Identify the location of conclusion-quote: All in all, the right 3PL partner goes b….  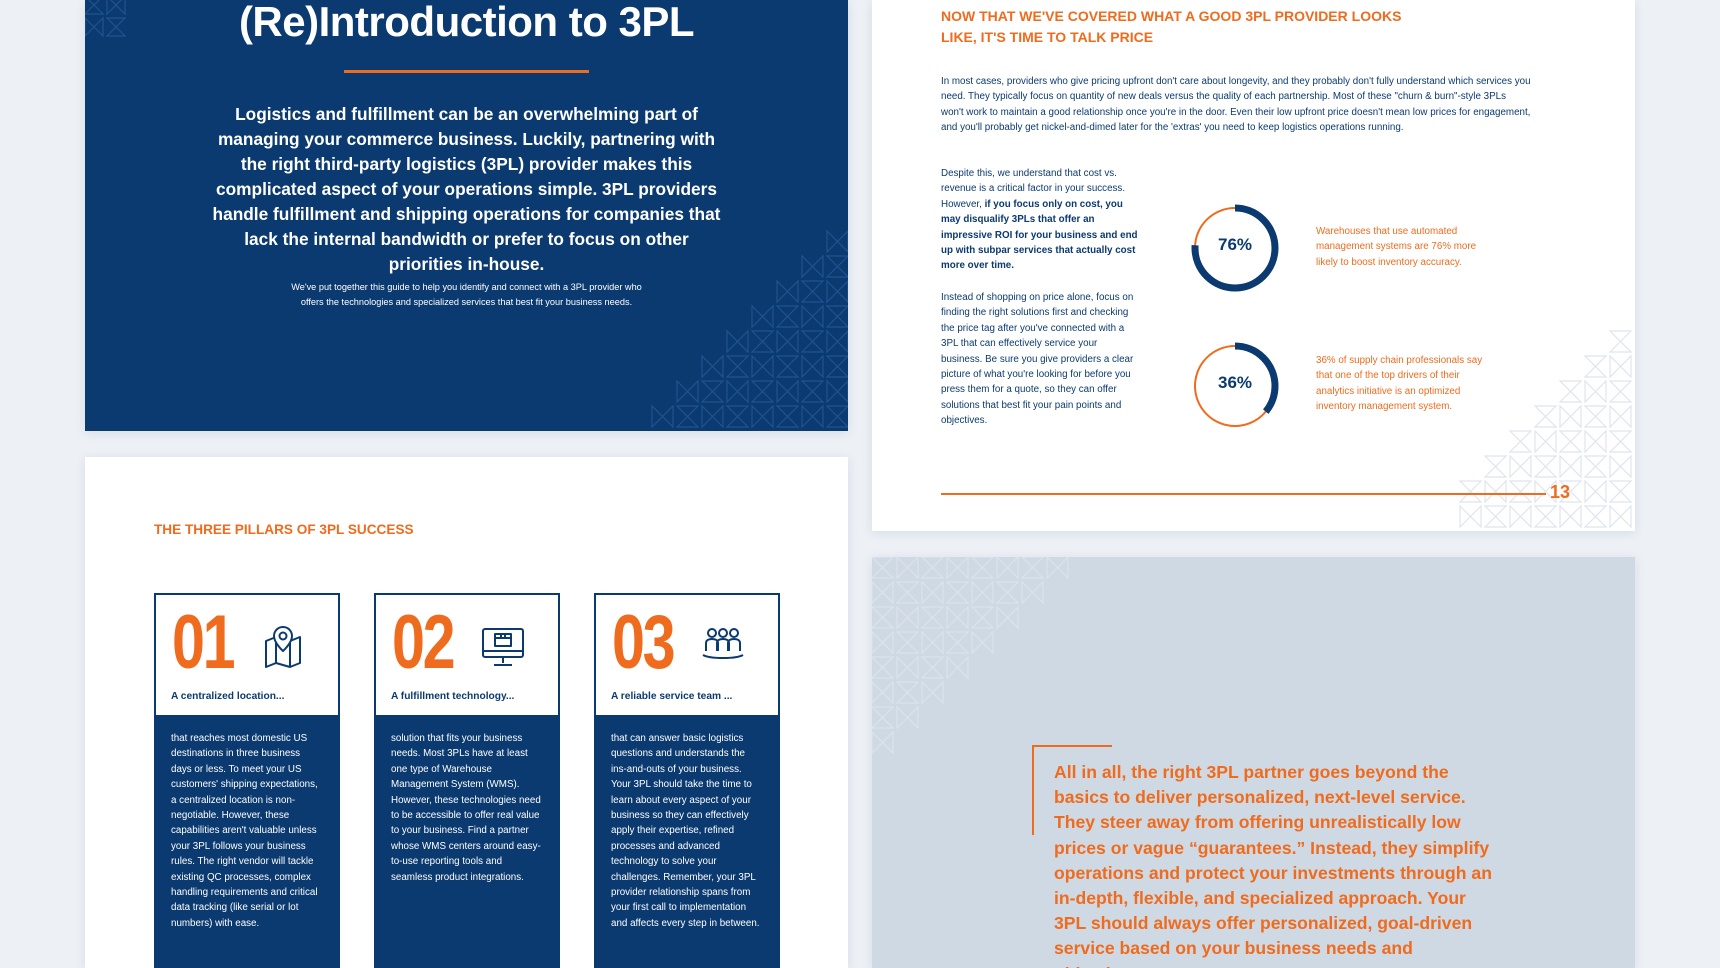
(1273, 865).